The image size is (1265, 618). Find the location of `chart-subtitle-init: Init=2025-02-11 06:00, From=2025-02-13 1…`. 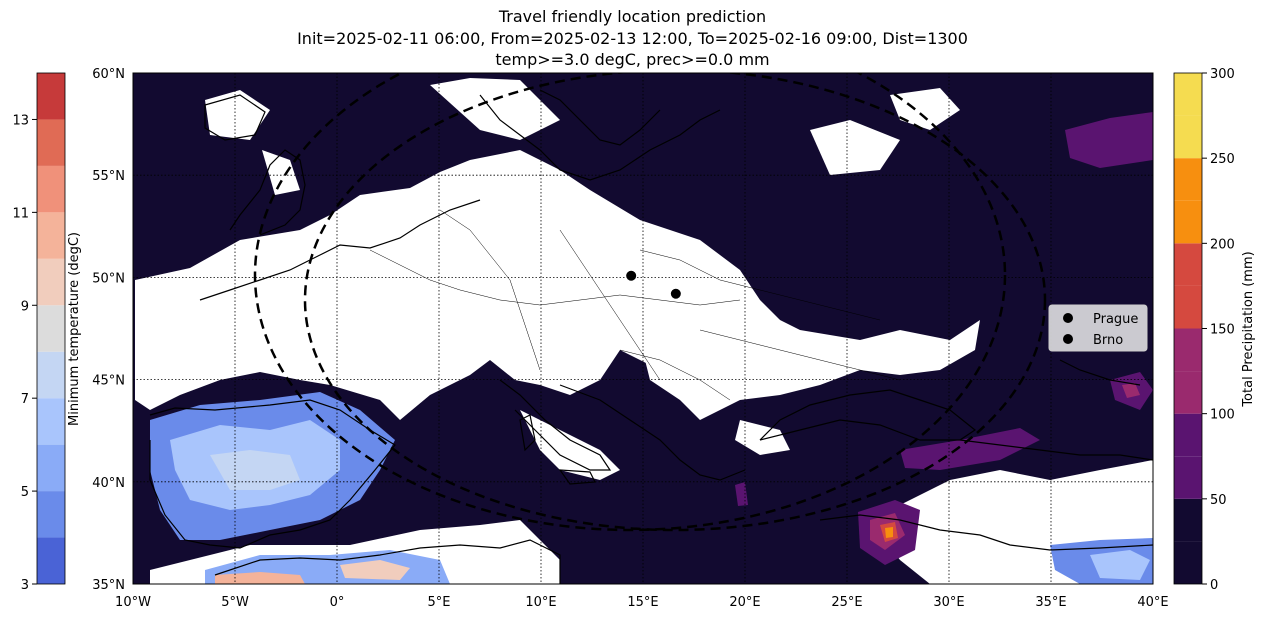

chart-subtitle-init: Init=2025-02-11 06:00, From=2025-02-13 1… is located at coordinates (632, 38).